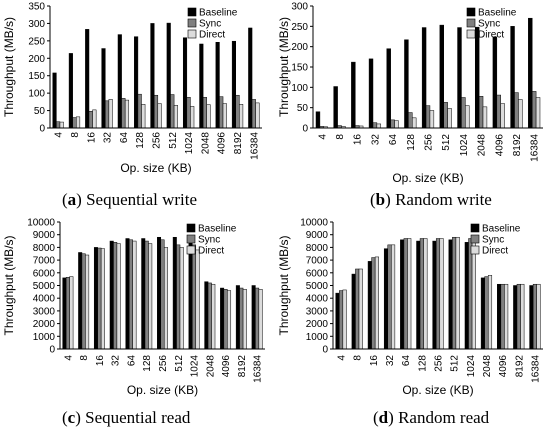 Image resolution: width=550 pixels, height=437 pixels. Describe the element at coordinates (317, 337) in the screenshot. I see `y-tick-label: 1000` at that location.